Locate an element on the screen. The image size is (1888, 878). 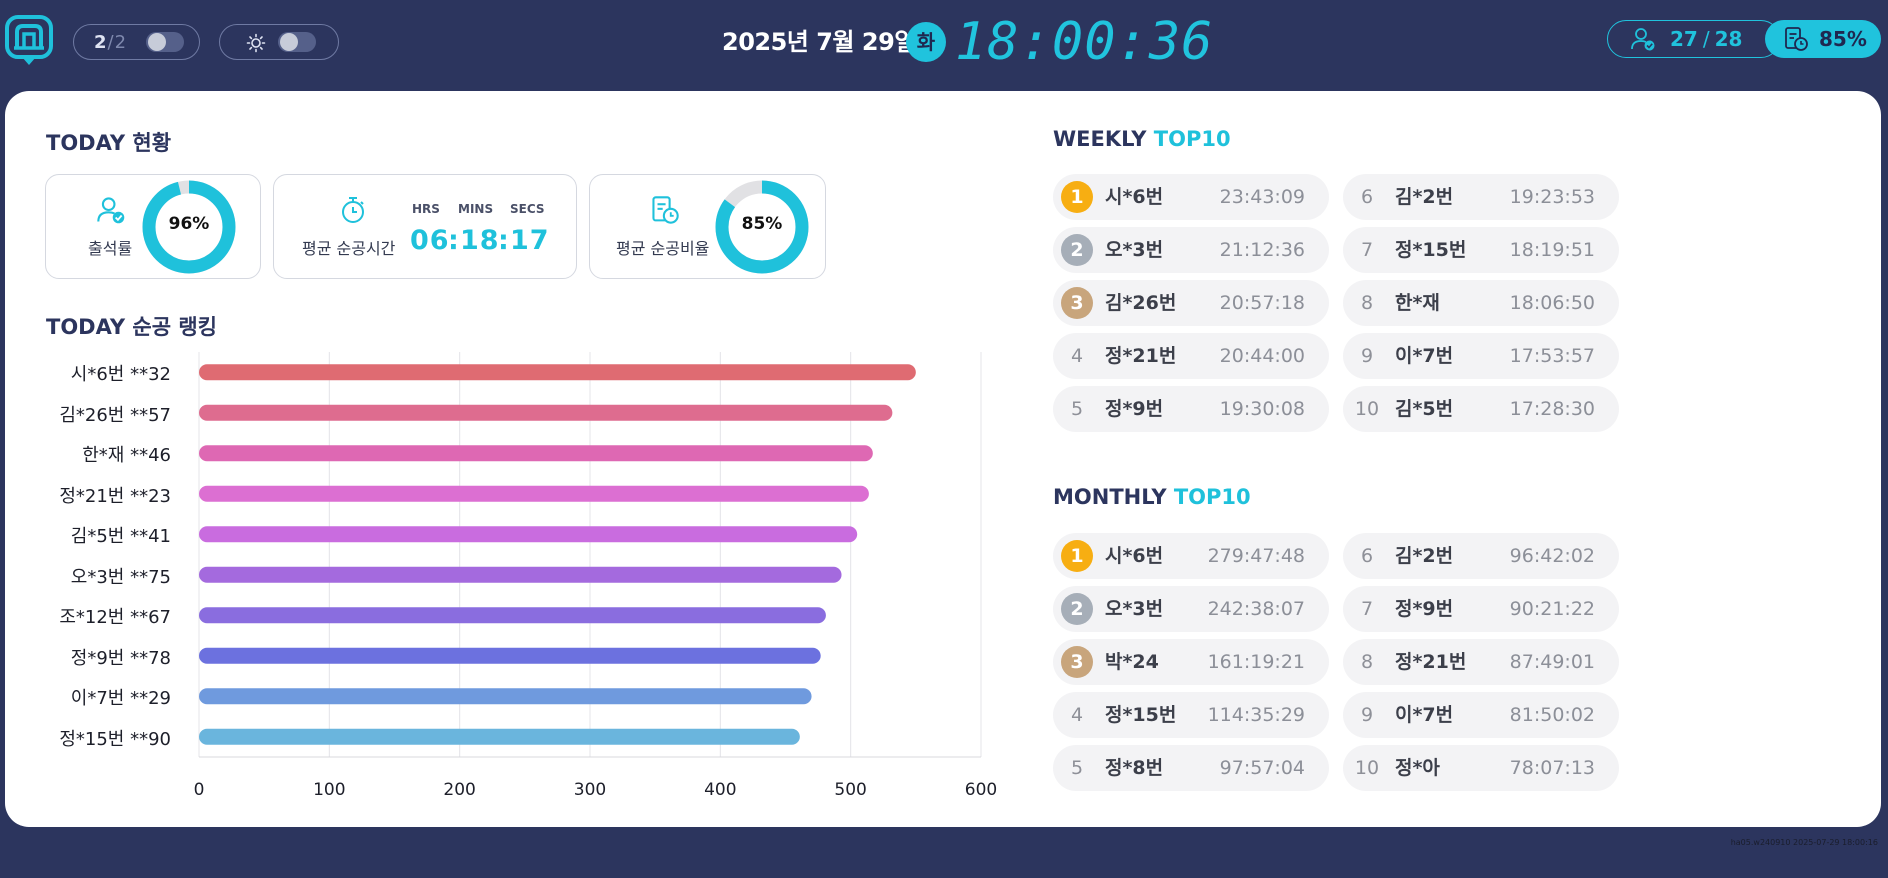
rank-item: 1 시*6번 279:47:48 is located at coordinates (1191, 556).